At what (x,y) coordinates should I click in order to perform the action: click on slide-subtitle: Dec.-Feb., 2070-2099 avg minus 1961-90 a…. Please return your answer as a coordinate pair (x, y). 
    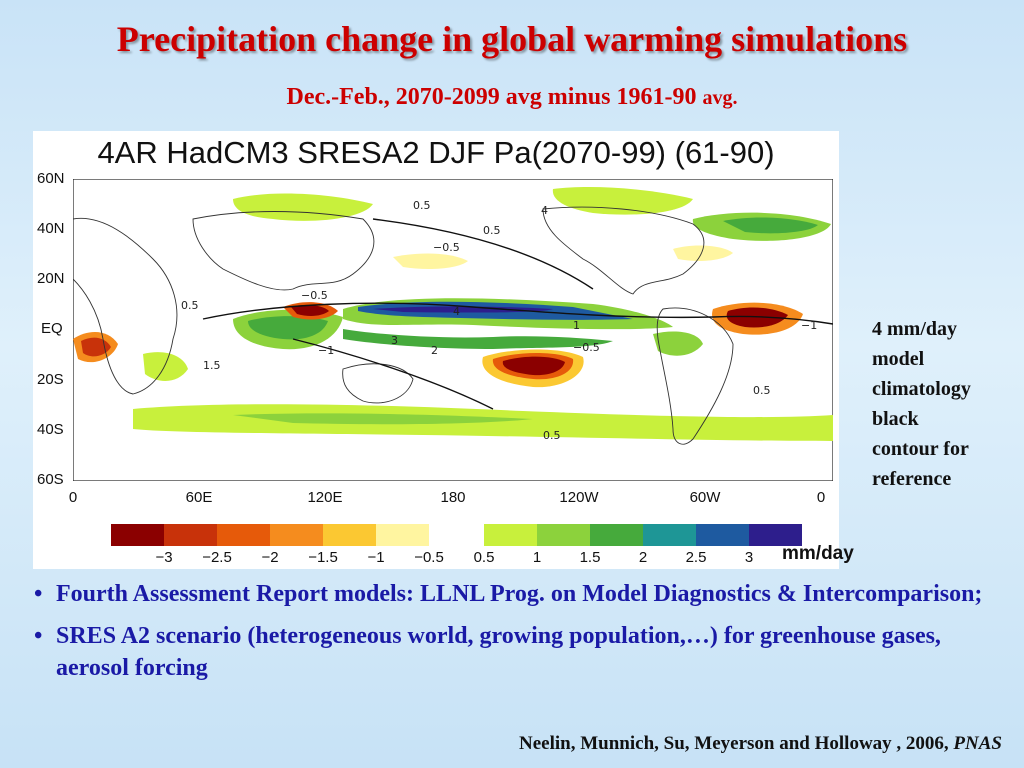
    Looking at the image, I should click on (512, 97).